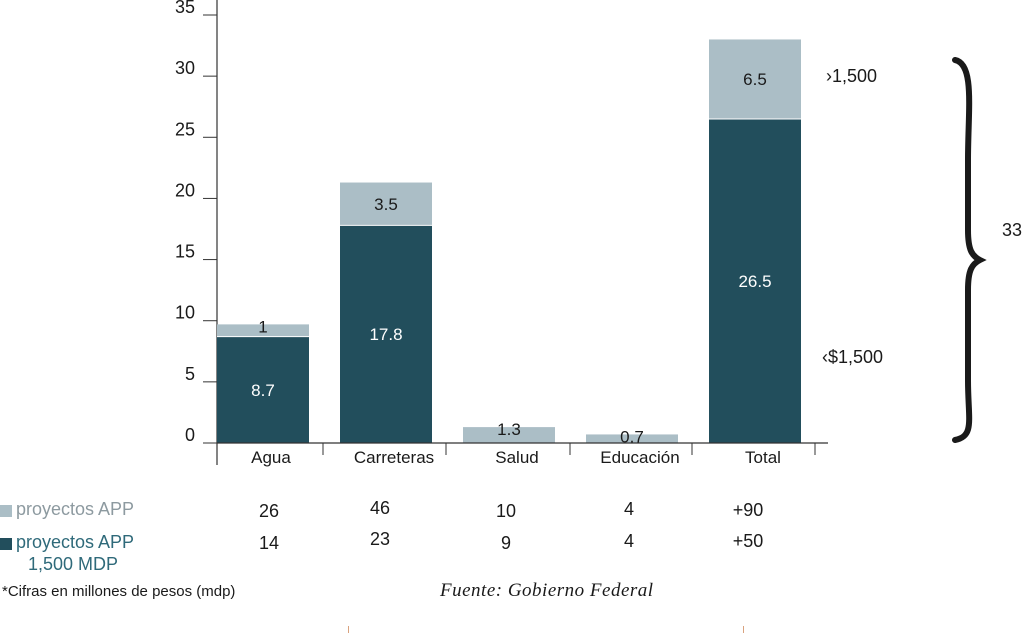 The height and width of the screenshot is (633, 1024). Describe the element at coordinates (185, 129) in the screenshot. I see `y-tick-label-25: 25` at that location.